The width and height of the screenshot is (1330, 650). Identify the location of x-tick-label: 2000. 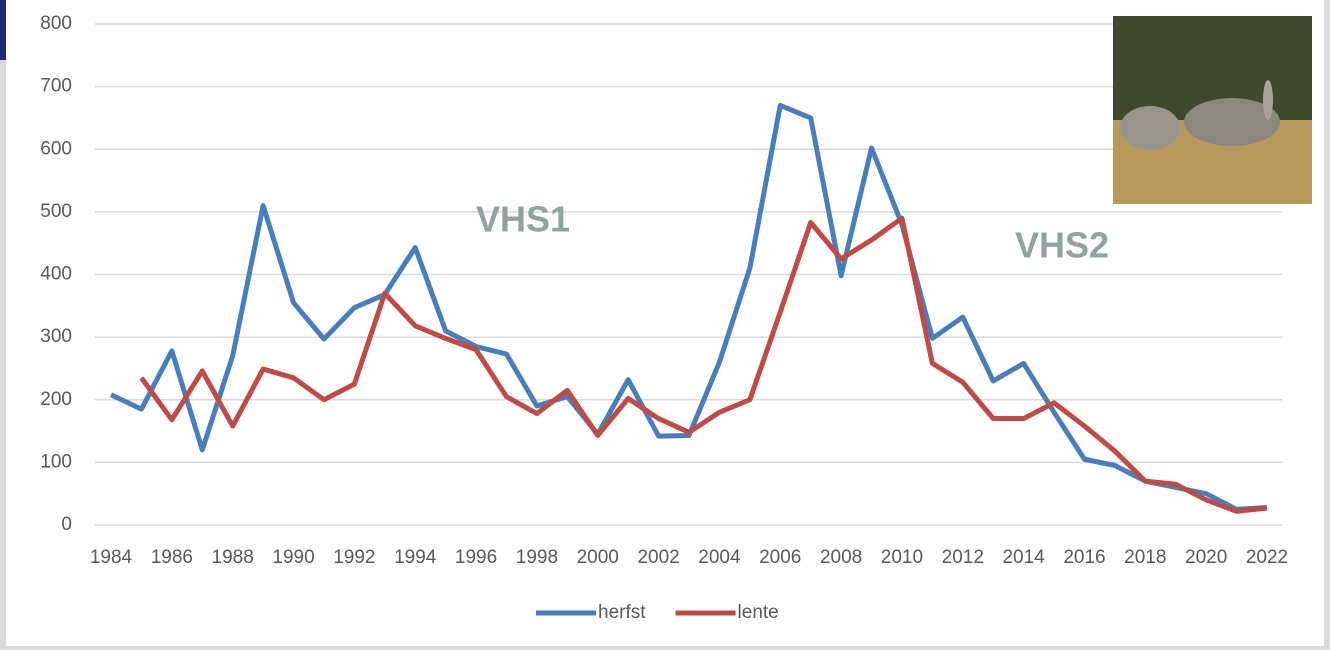
(598, 557).